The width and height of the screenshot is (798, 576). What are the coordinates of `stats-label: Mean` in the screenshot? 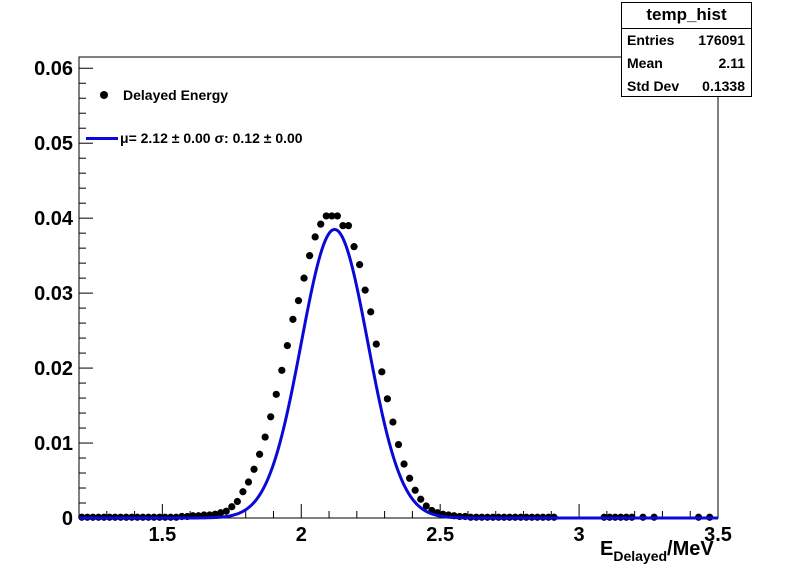 It's located at (645, 63).